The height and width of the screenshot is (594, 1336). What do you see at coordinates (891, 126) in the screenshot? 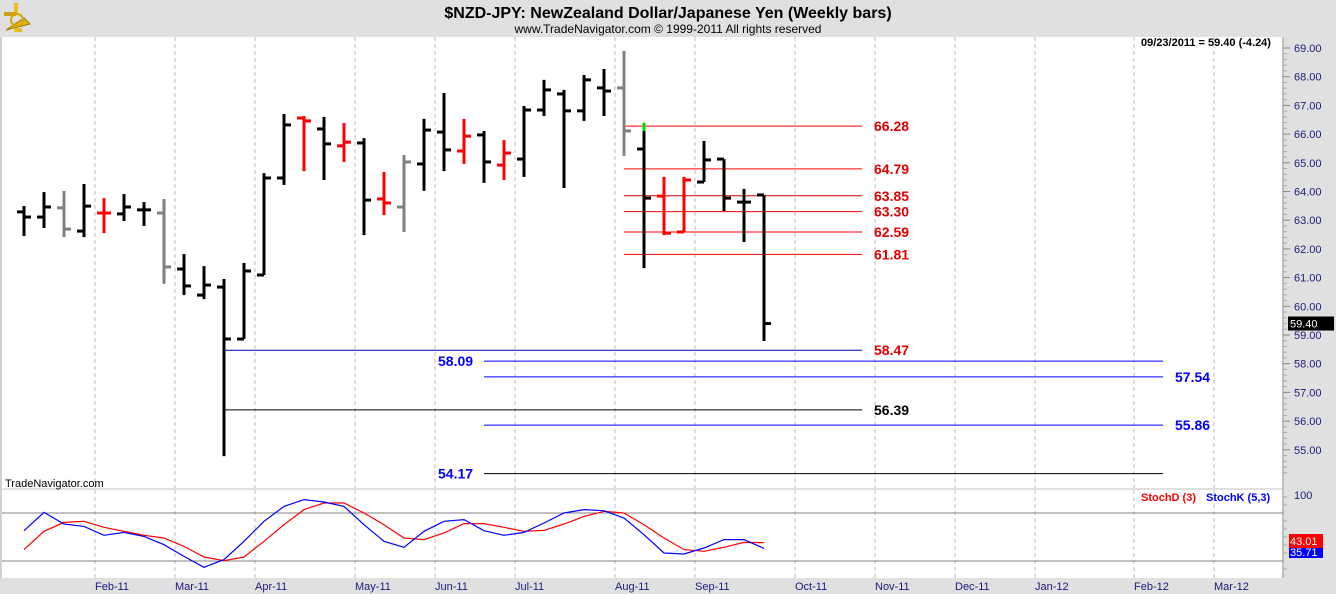
I see `level-label: 66.28` at bounding box center [891, 126].